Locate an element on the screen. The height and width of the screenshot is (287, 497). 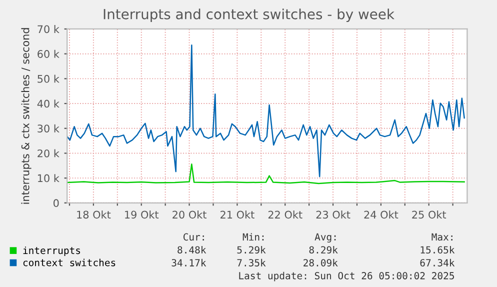
x-tick-label: 21 Okt is located at coordinates (237, 214).